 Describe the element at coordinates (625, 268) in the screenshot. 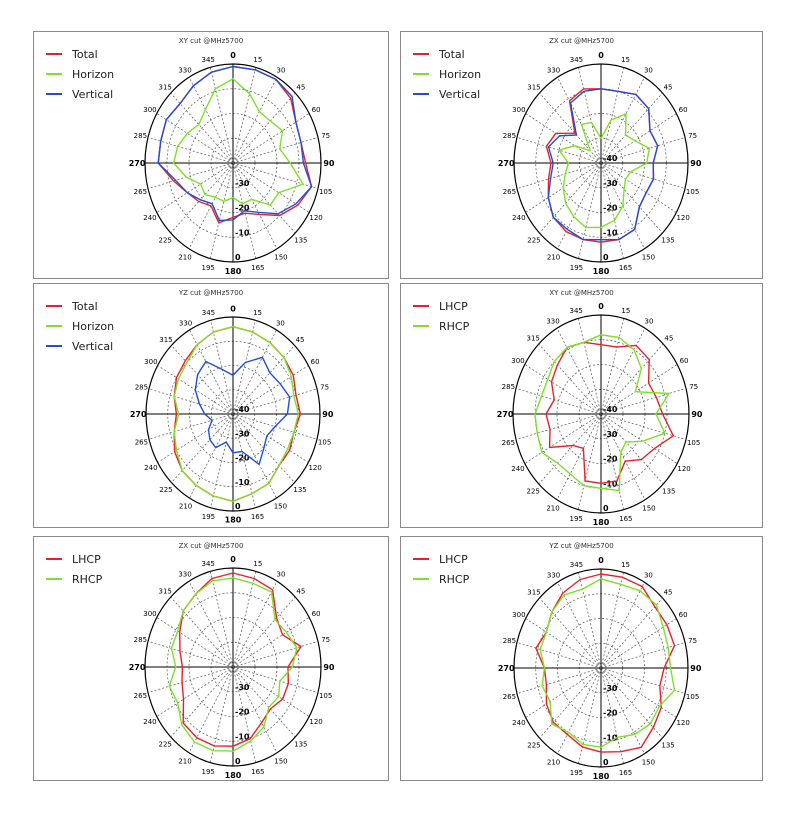

I see `angle-tick-label: 165` at that location.